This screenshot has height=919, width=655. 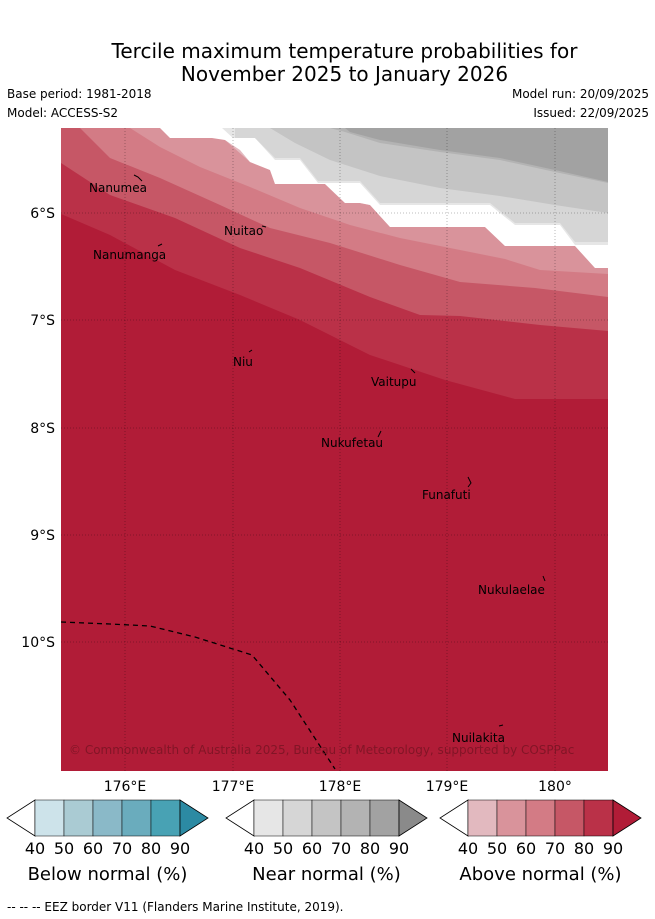 What do you see at coordinates (250, 351) in the screenshot?
I see `island-niu` at bounding box center [250, 351].